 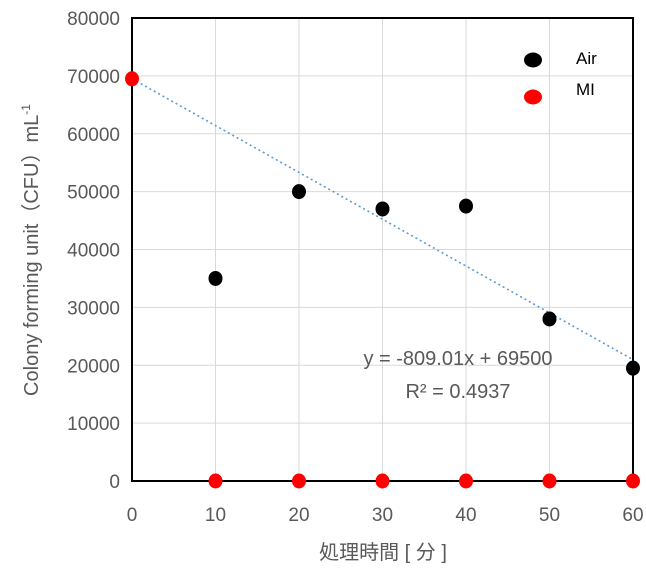 I want to click on x-tick-label: 10, so click(x=215, y=515).